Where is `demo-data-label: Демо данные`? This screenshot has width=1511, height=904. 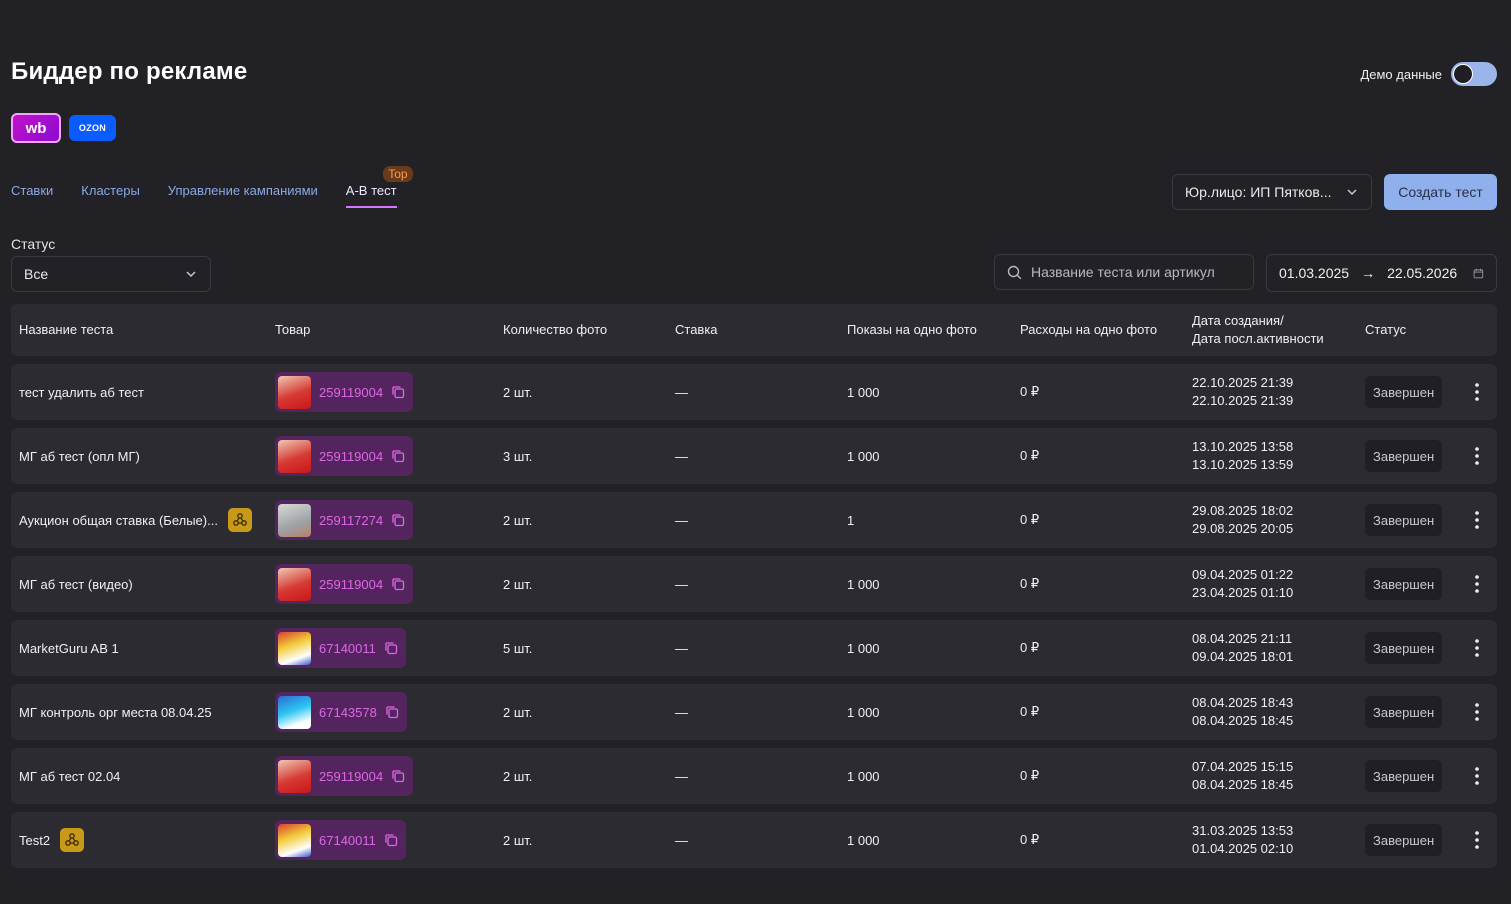
demo-data-label: Демо данные is located at coordinates (1401, 74).